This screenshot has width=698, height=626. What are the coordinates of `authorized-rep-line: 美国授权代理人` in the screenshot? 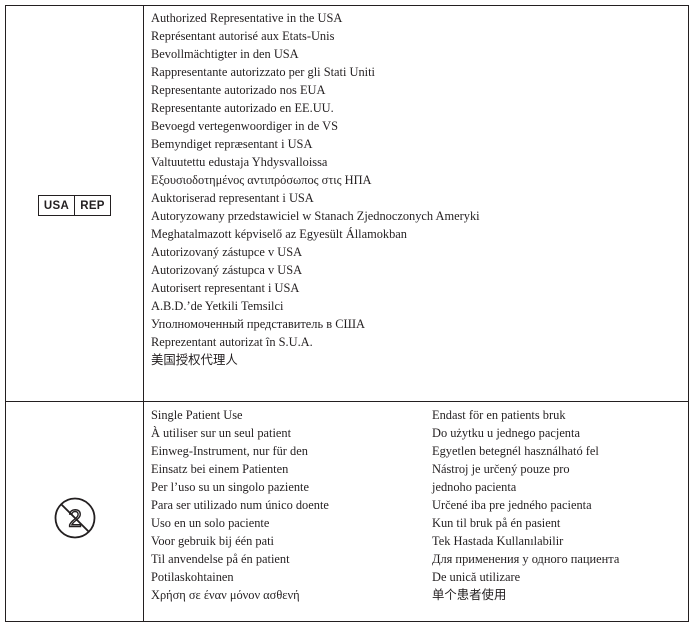 It's located at (194, 360).